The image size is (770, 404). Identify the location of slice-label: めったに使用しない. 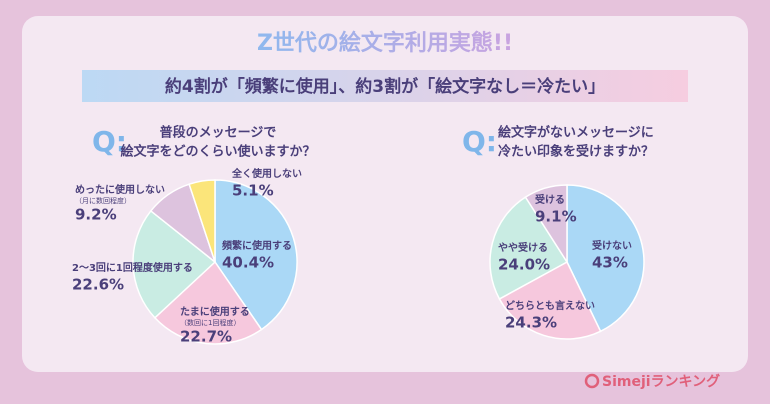
(120, 189).